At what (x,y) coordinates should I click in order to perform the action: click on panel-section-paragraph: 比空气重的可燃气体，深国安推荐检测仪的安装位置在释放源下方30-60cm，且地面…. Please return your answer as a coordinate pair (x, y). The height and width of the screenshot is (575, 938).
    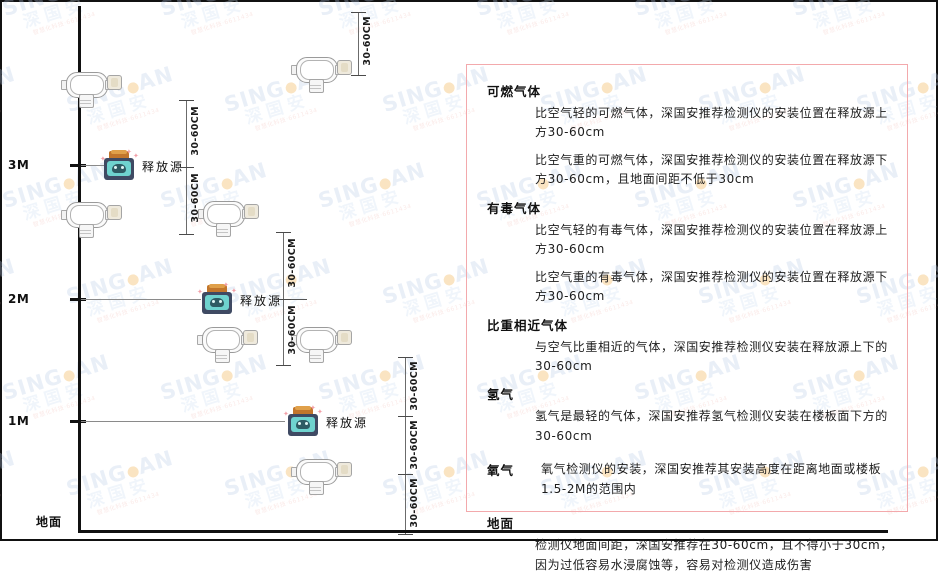
    Looking at the image, I should click on (711, 169).